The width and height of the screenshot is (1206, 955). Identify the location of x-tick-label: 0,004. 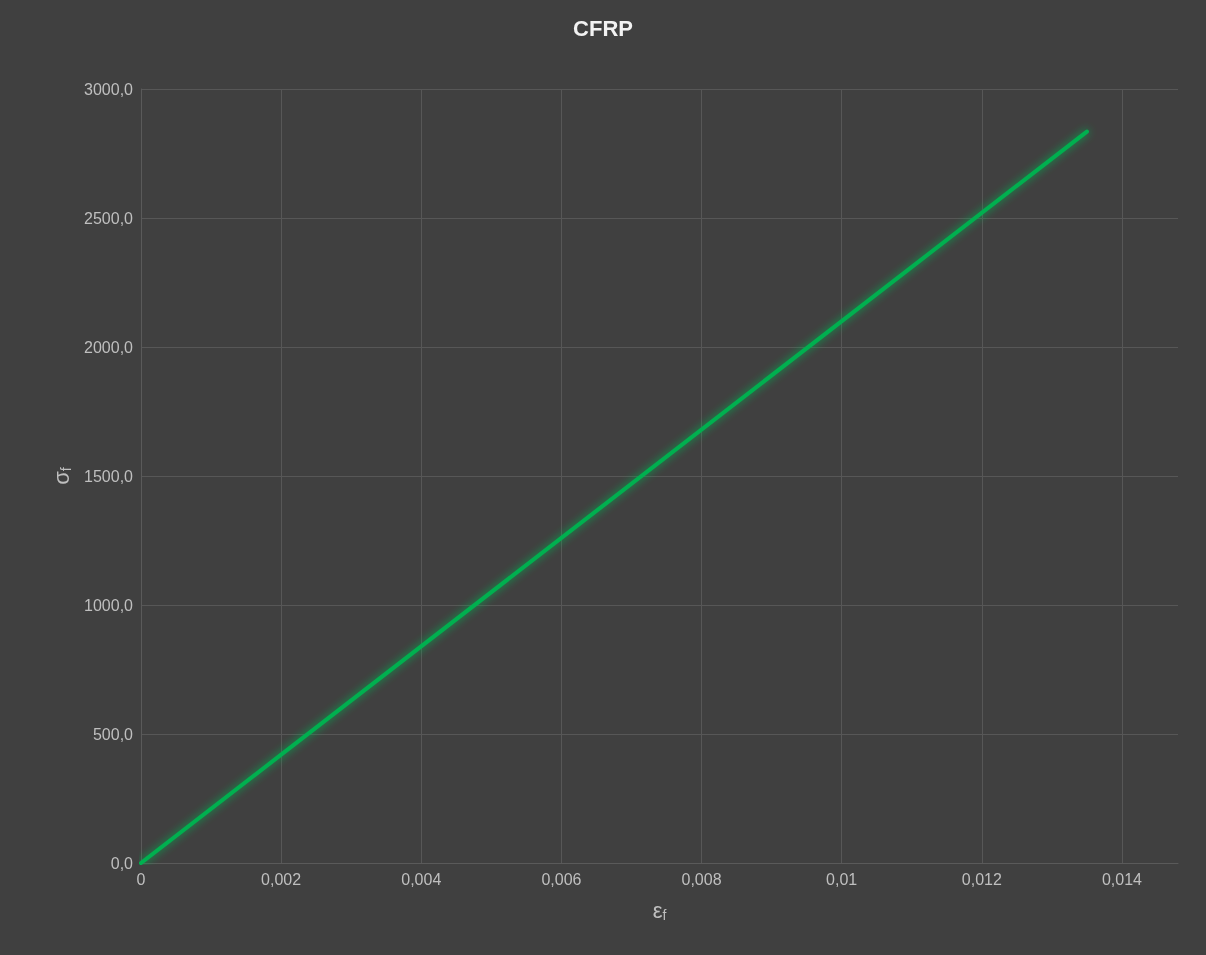
(421, 879).